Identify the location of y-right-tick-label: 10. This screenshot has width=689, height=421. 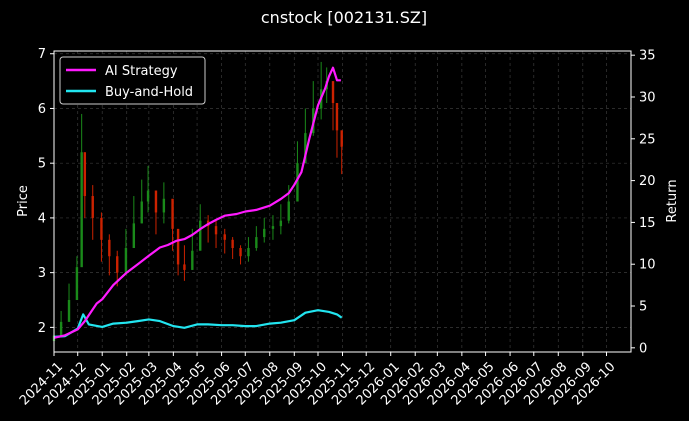
(647, 265).